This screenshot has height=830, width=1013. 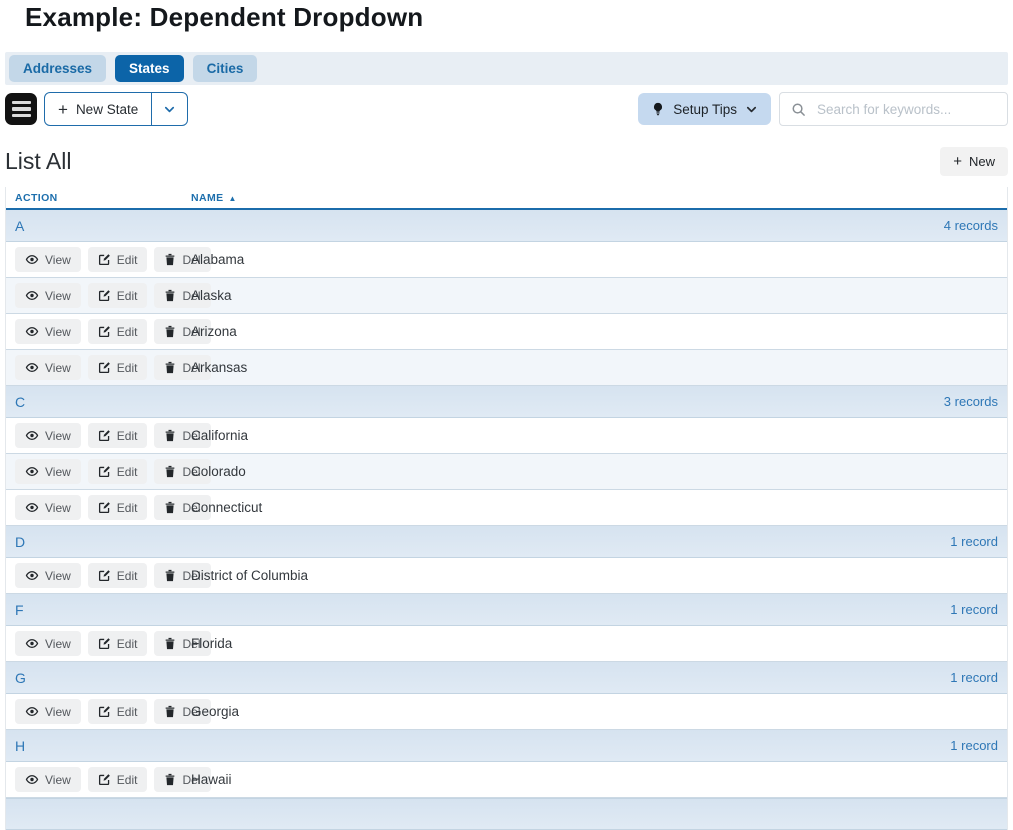 What do you see at coordinates (506, 542) in the screenshot?
I see `group-header: D 1 record` at bounding box center [506, 542].